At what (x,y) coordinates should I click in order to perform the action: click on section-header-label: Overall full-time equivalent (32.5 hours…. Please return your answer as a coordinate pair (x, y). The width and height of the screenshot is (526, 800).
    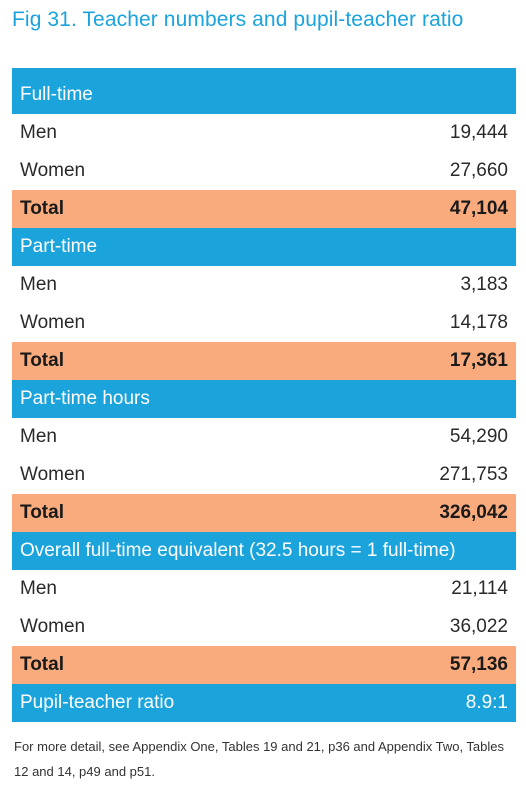
    Looking at the image, I should click on (238, 550).